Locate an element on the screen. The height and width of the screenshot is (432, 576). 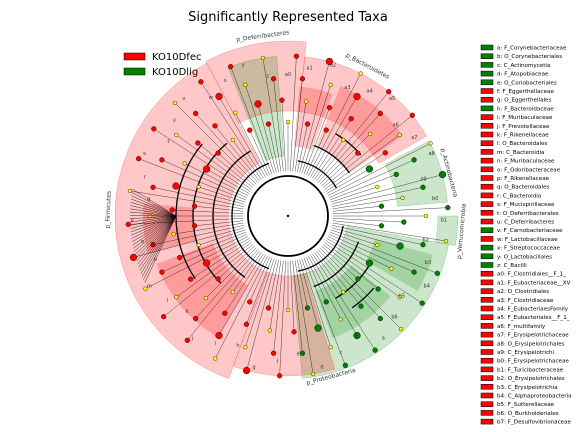
taxa-label-p: p: F_Rikenellaceae is located at coordinates (523, 179).